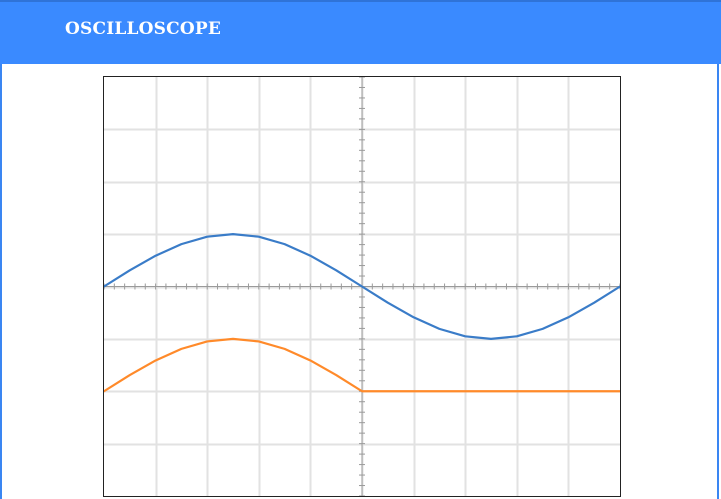 The height and width of the screenshot is (499, 721). I want to click on app-title: OSCILLOSCOPE, so click(143, 29).